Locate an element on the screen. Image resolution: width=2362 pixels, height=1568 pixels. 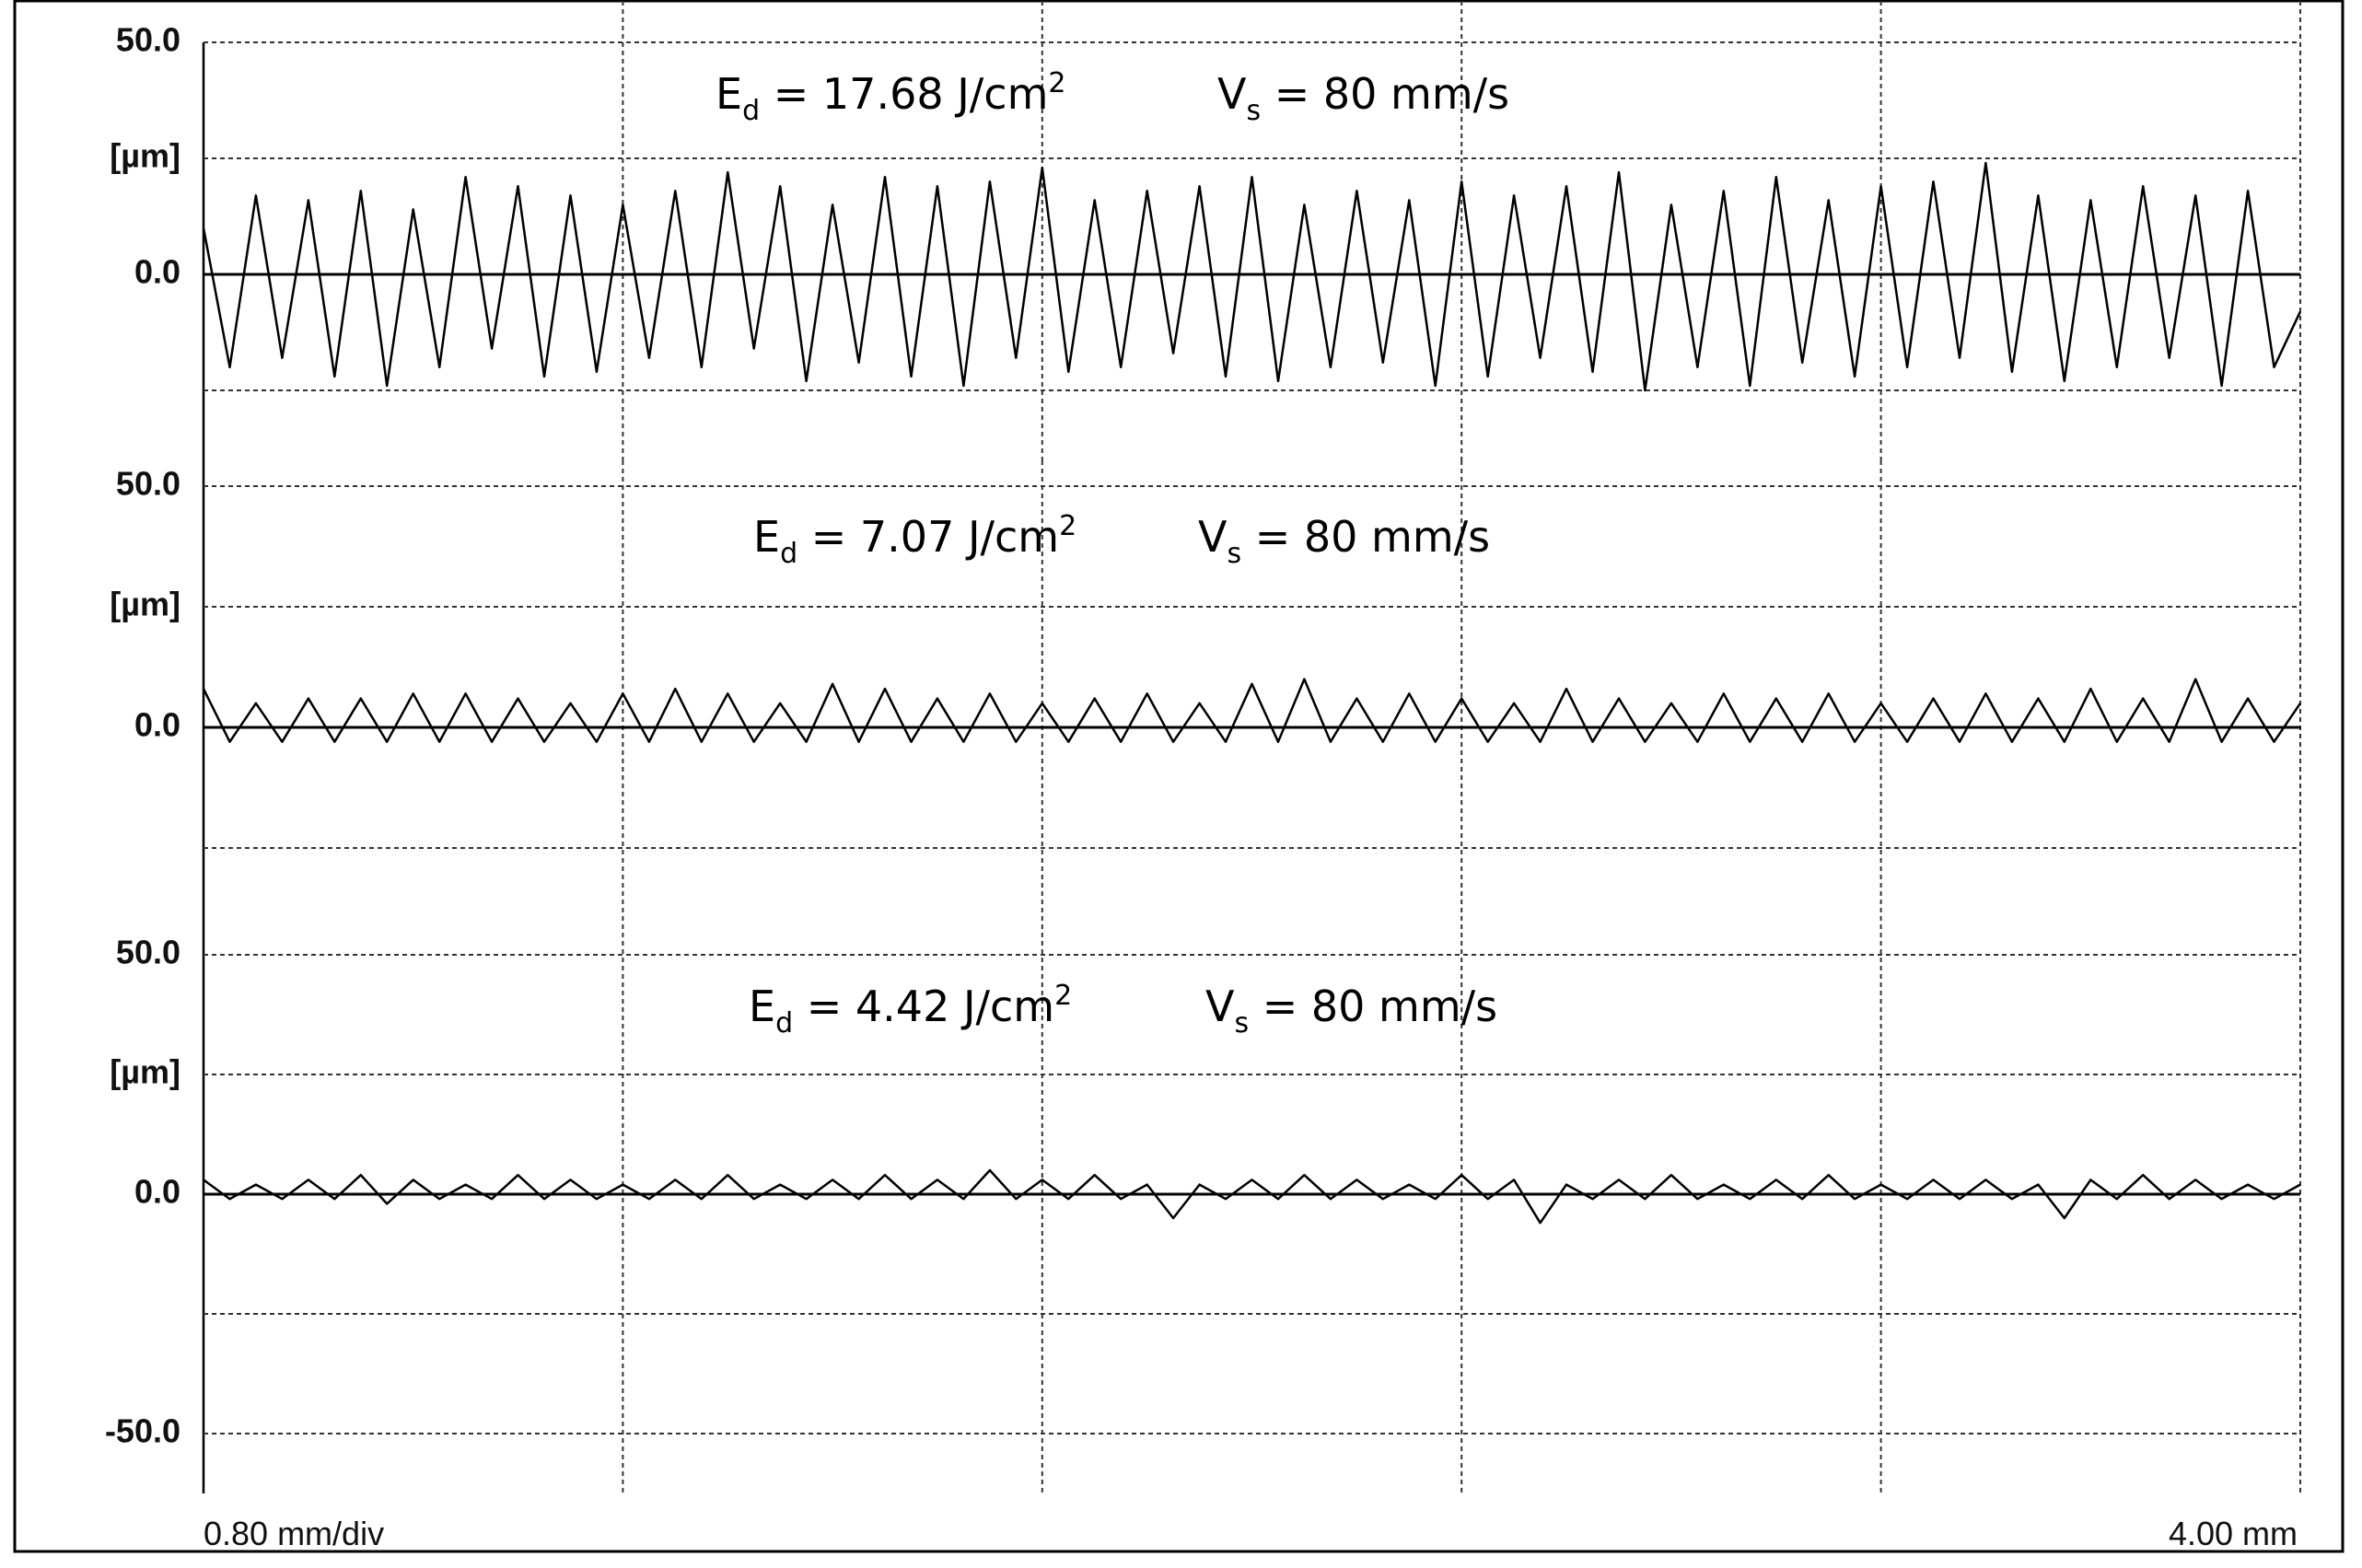
annotation: Ed = 7.07 J/cm2 is located at coordinates (914, 540).